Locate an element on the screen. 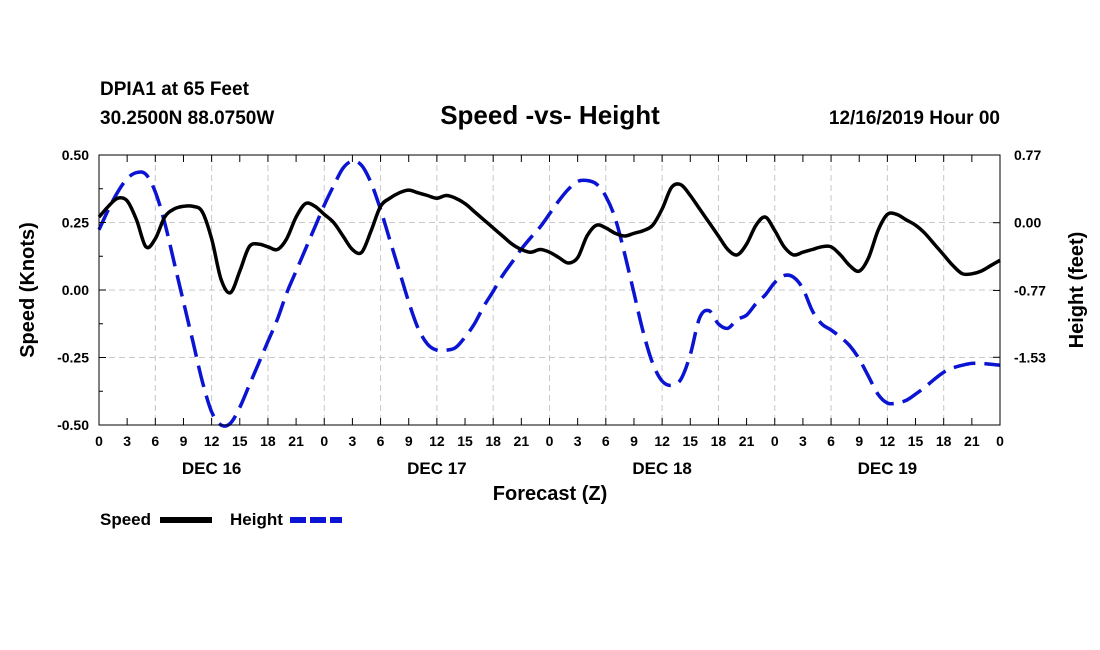 Image resolution: width=1100 pixels, height=650 pixels. legend-height-label: Height is located at coordinates (256, 519).